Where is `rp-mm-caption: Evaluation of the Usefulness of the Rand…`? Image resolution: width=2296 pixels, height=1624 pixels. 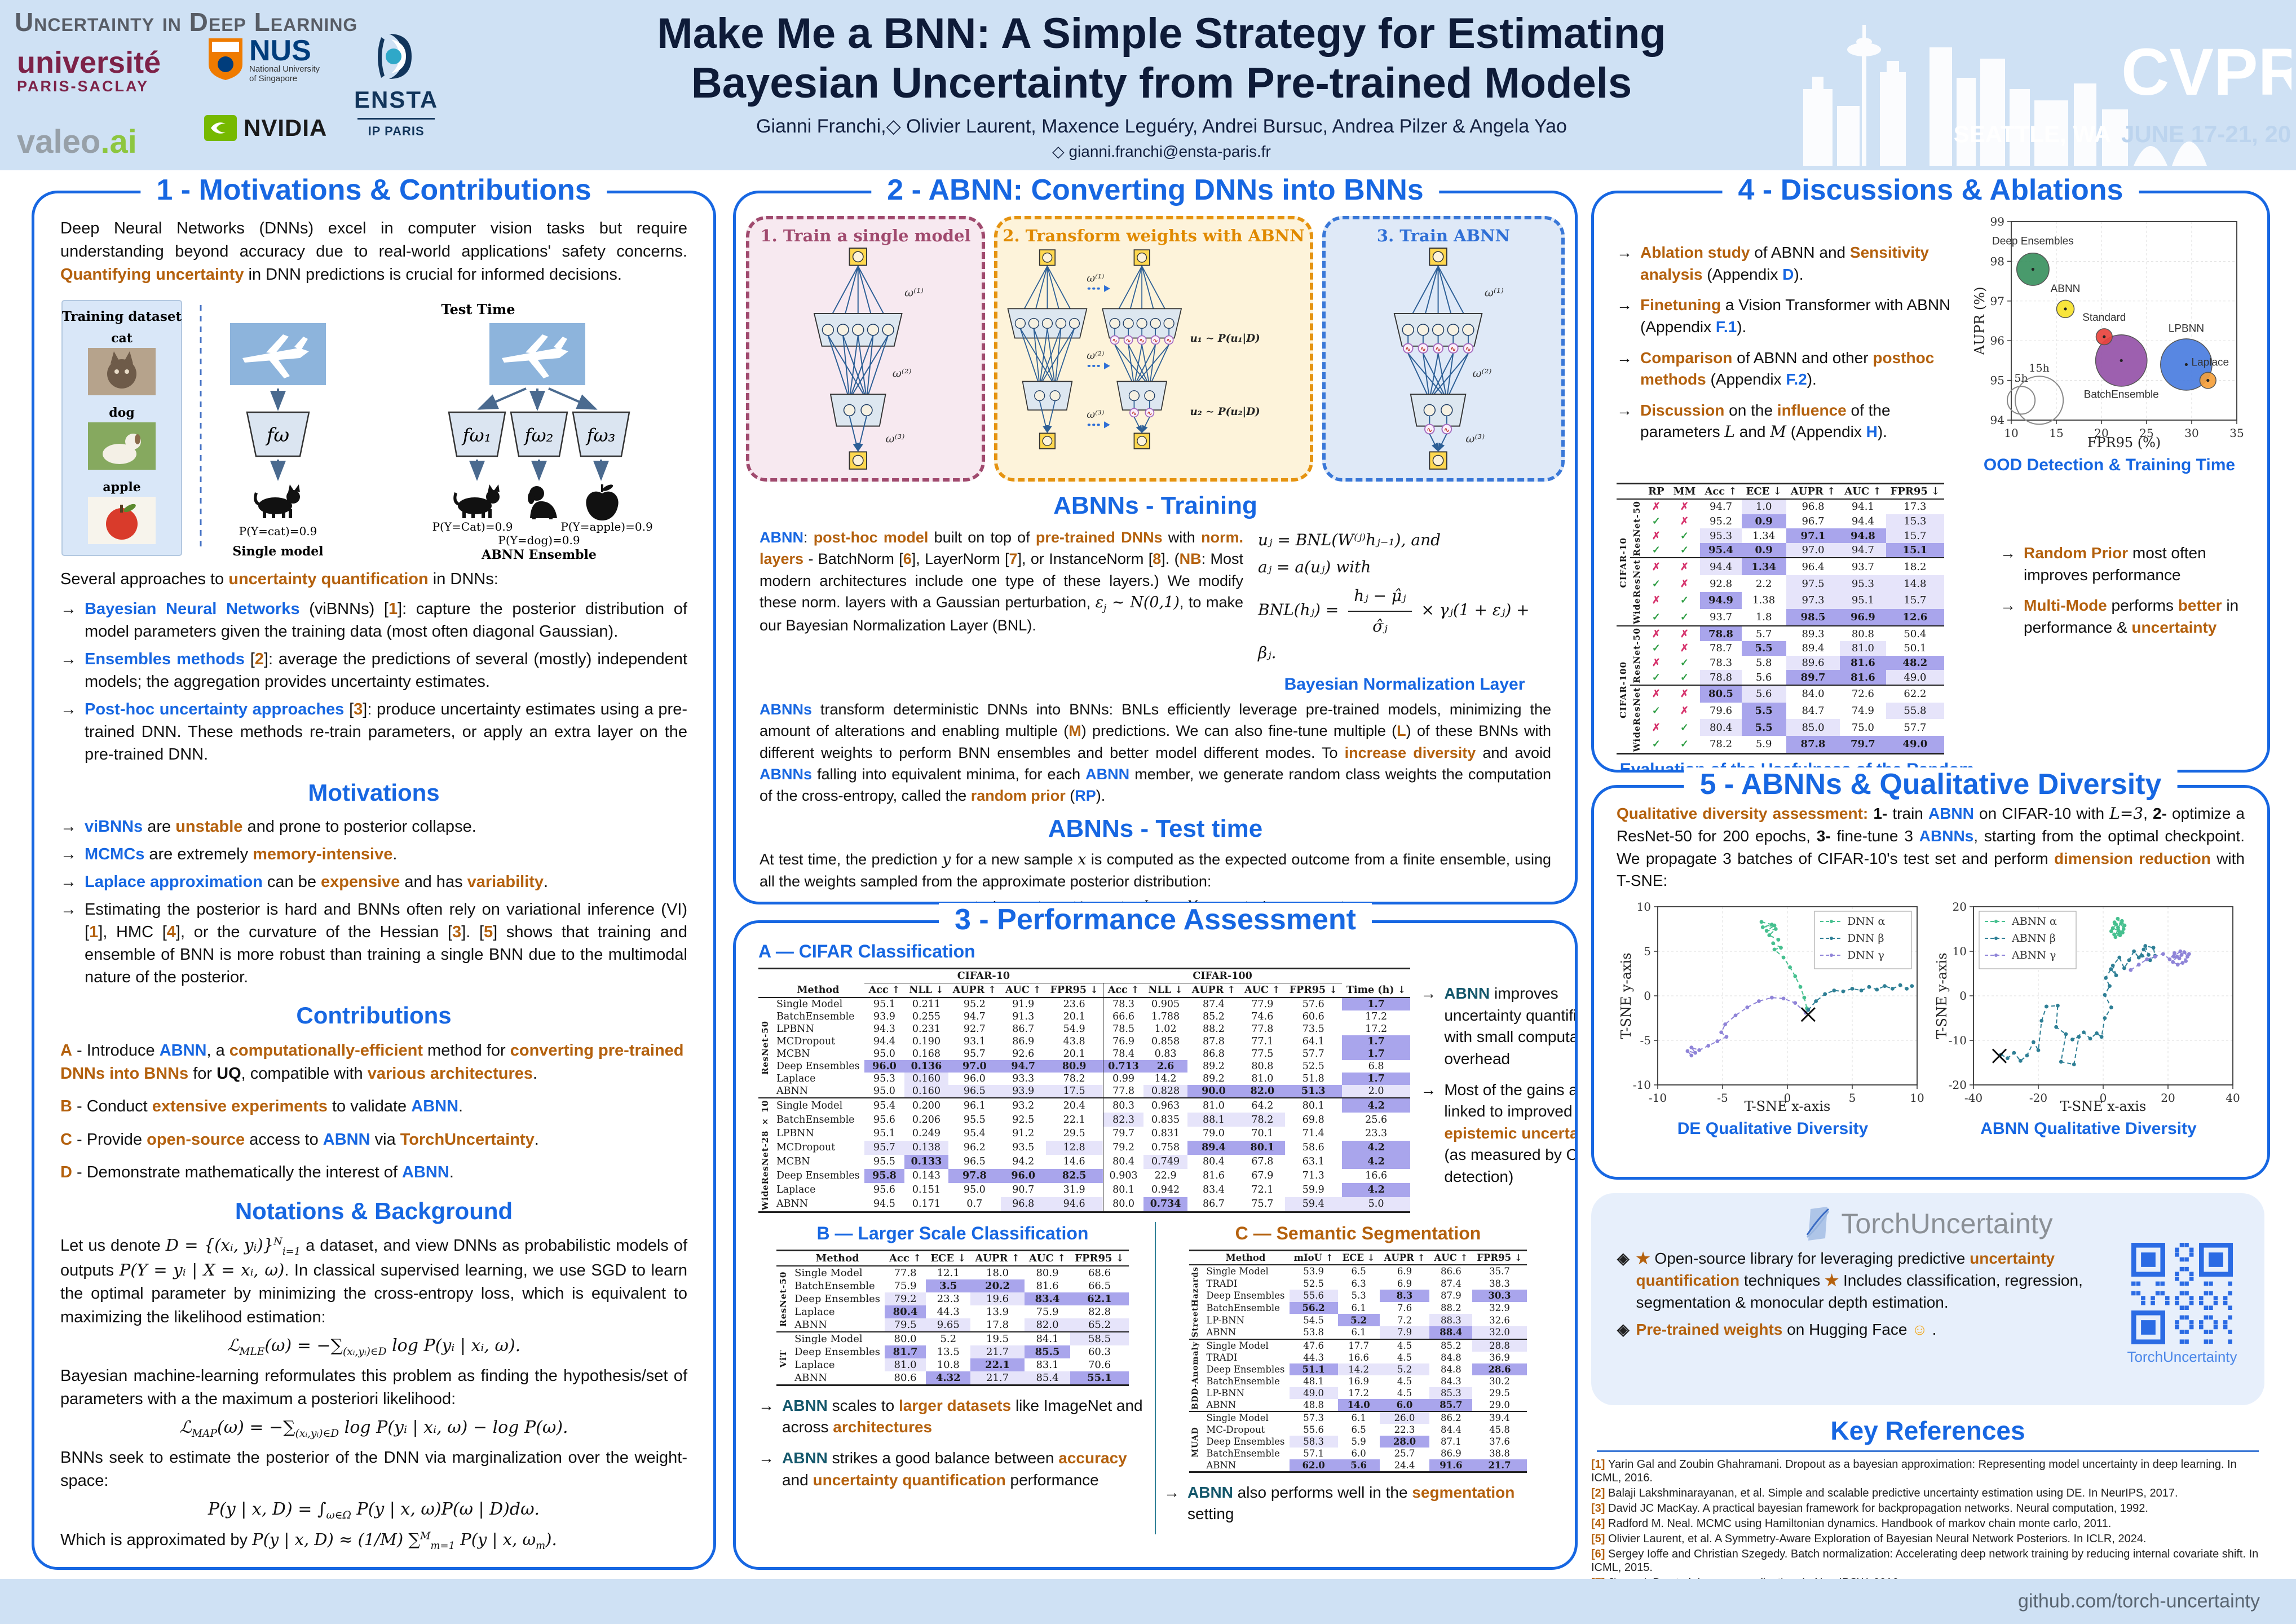
rp-mm-caption: Evaluation of the Usefulness of the Rand… is located at coordinates (1797, 765).